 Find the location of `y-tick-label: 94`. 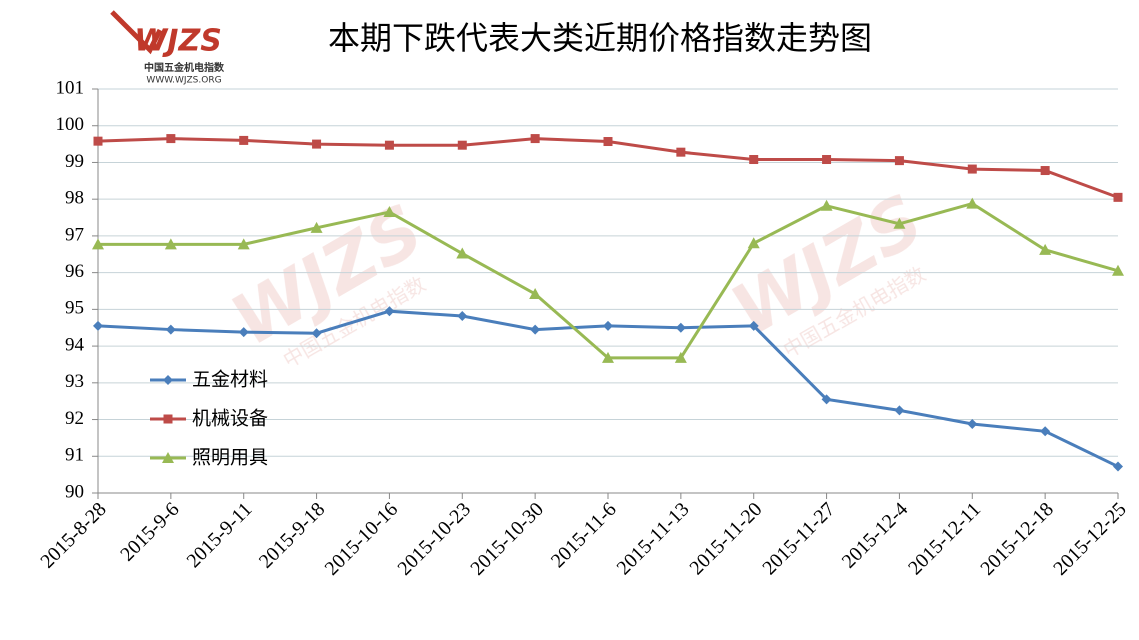

y-tick-label: 94 is located at coordinates (75, 344).